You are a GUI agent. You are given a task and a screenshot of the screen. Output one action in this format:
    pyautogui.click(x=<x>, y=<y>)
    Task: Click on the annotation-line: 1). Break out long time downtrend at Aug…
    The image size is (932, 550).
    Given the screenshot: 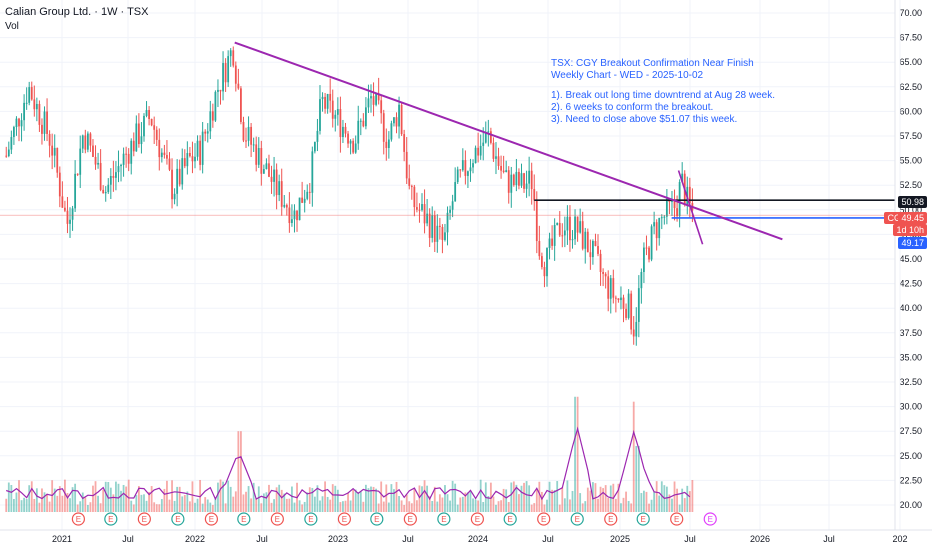 What is the action you would take?
    pyautogui.click(x=663, y=95)
    